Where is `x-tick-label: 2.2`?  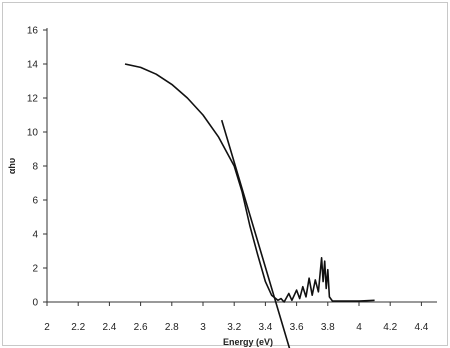
x-tick-label: 2.2 is located at coordinates (78, 327).